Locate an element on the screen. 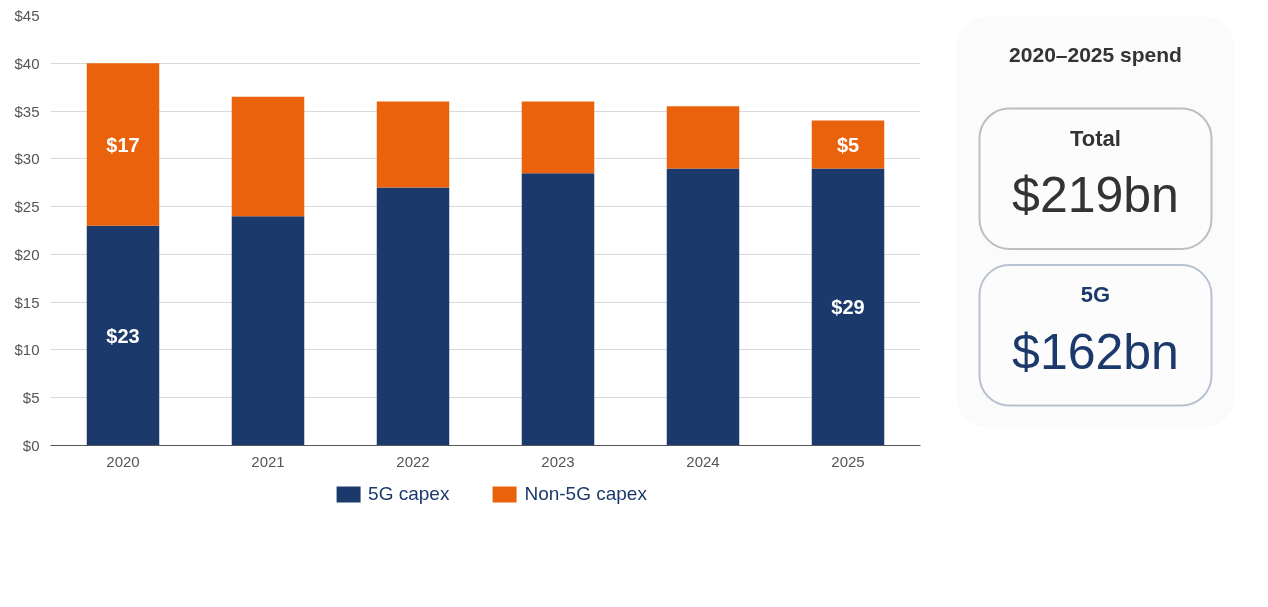 The height and width of the screenshot is (607, 1268). y-tick-label: $0 is located at coordinates (31, 445).